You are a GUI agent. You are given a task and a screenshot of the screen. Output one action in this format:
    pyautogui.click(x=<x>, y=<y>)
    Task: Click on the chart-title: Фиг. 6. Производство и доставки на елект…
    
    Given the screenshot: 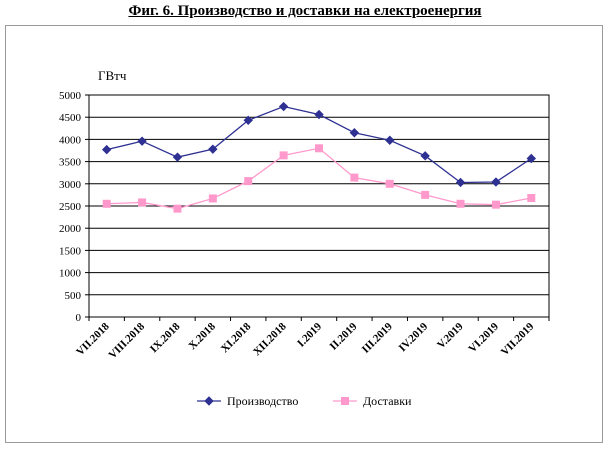 What is the action you would take?
    pyautogui.click(x=305, y=11)
    